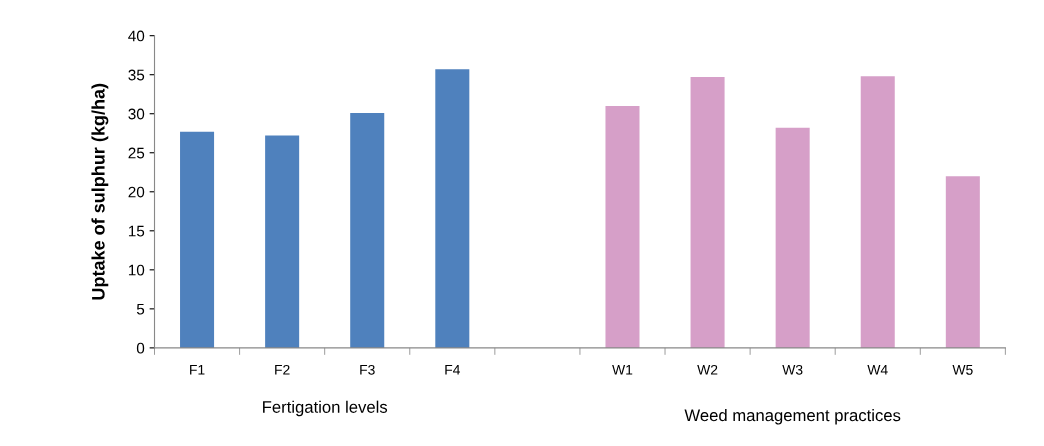  I want to click on y-tick-label: 0, so click(140, 348).